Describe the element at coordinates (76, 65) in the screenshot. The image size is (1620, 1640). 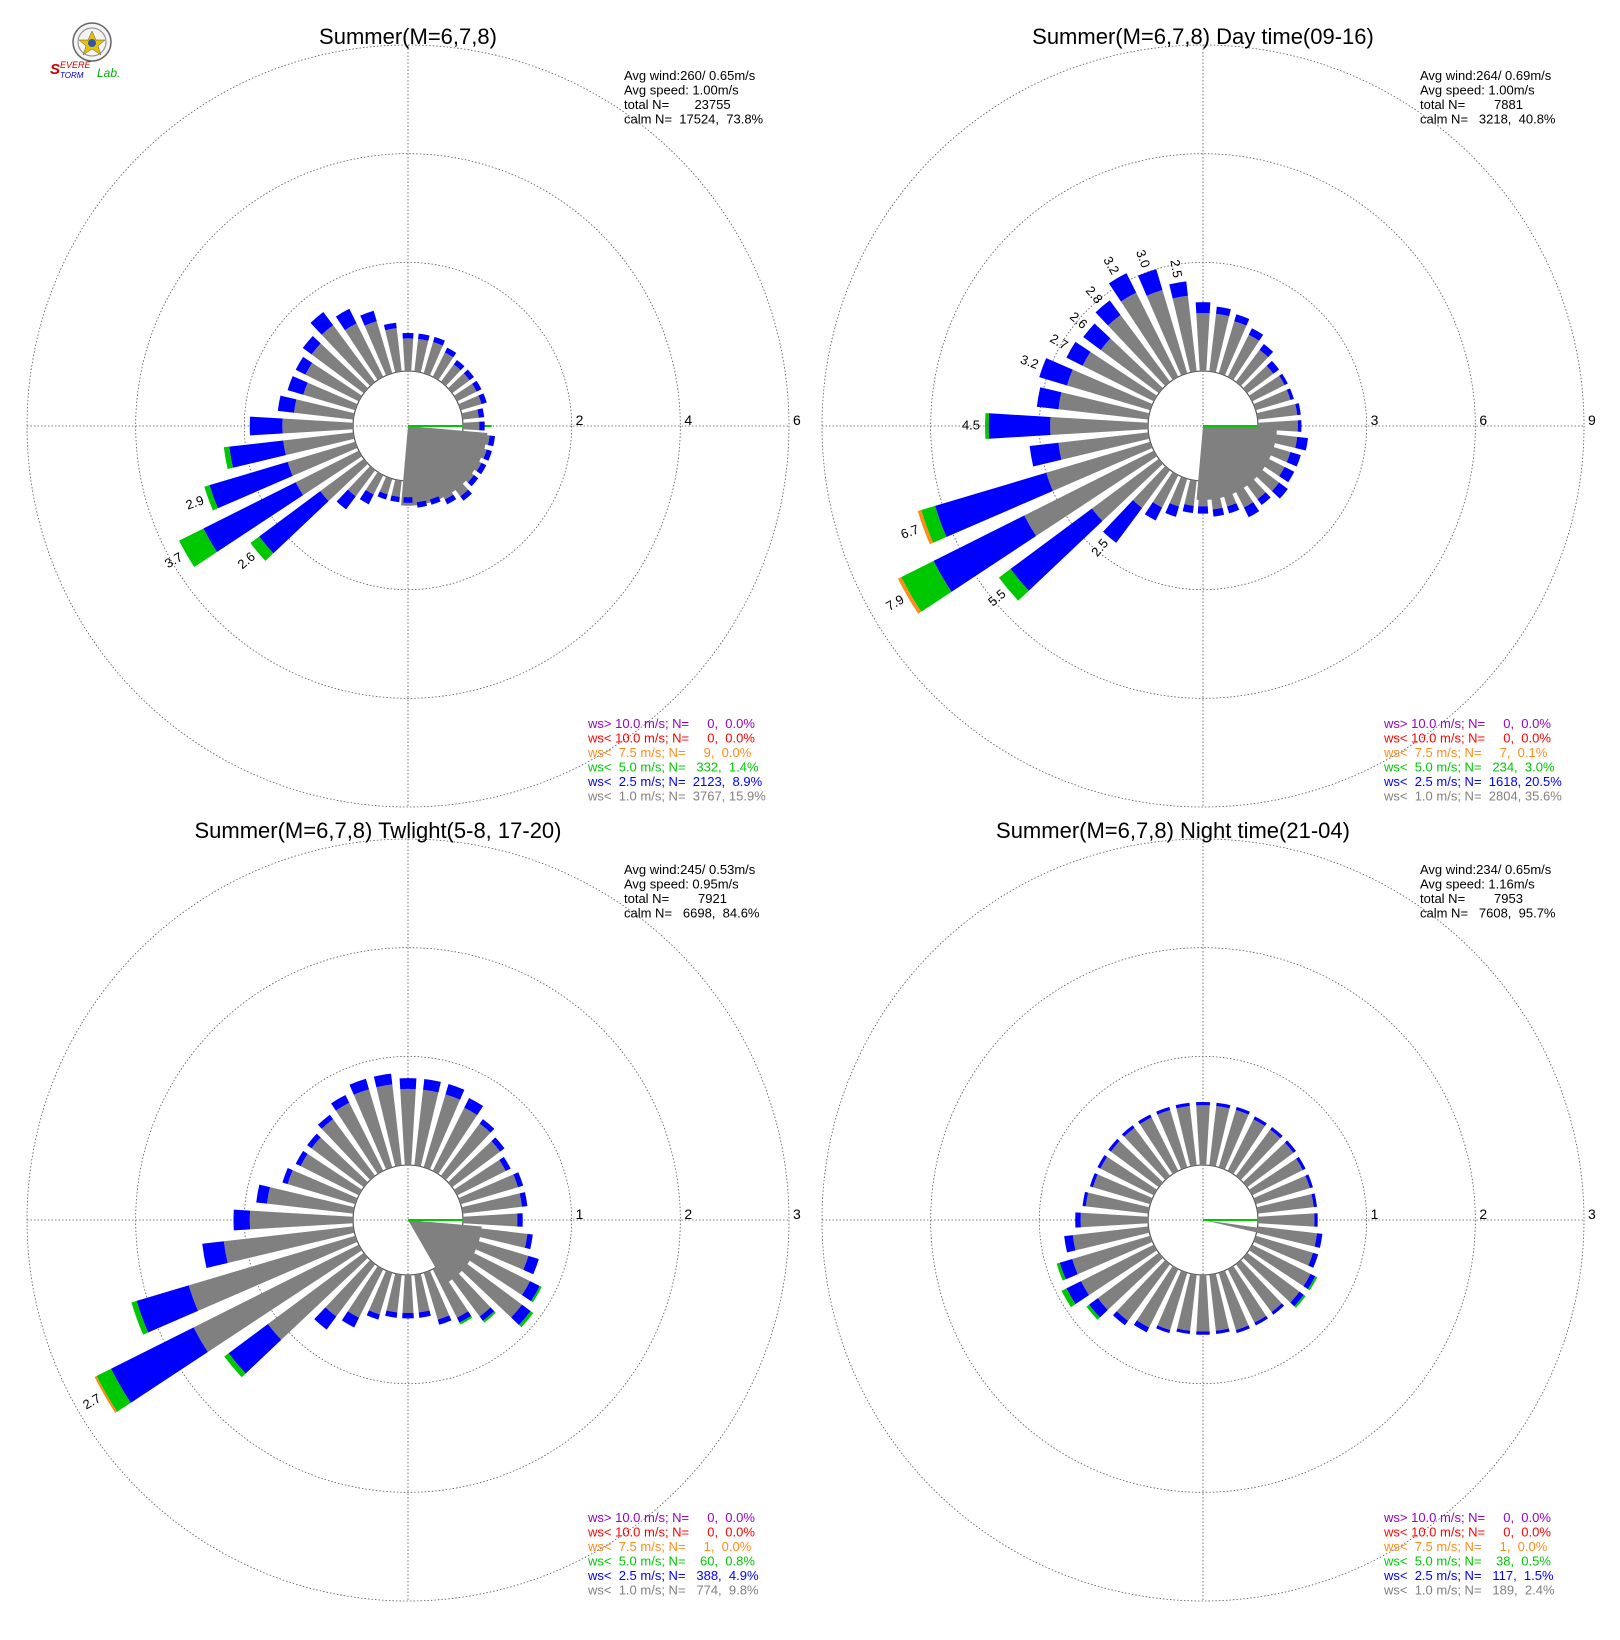
I see `svg-text: EVERE` at that location.